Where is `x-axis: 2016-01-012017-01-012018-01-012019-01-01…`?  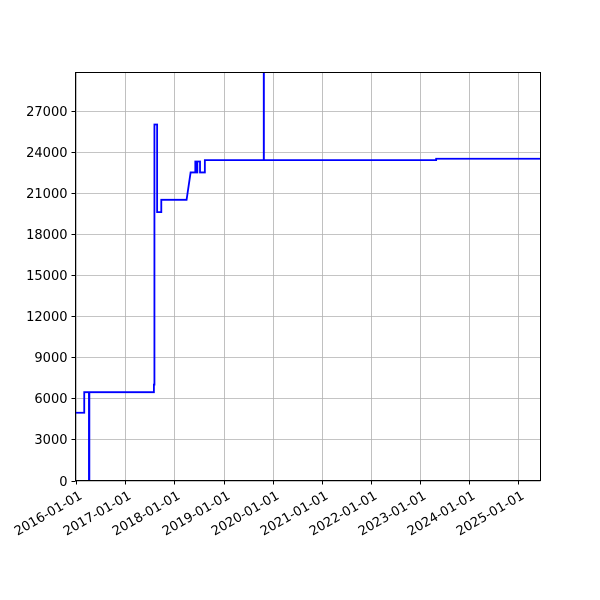 x-axis: 2016-01-012017-01-012018-01-012019-01-01… is located at coordinates (269, 509).